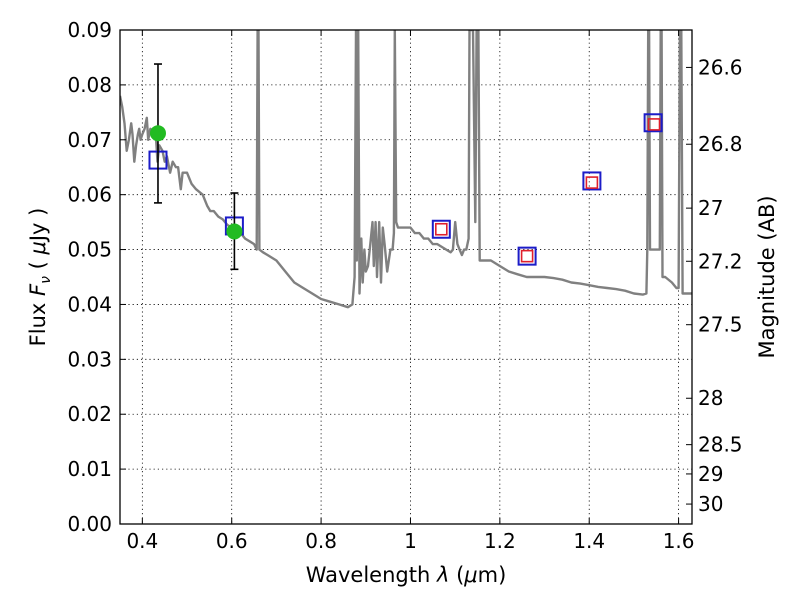 The image size is (800, 600). What do you see at coordinates (89, 414) in the screenshot?
I see `y-tick-label: 0.02` at bounding box center [89, 414].